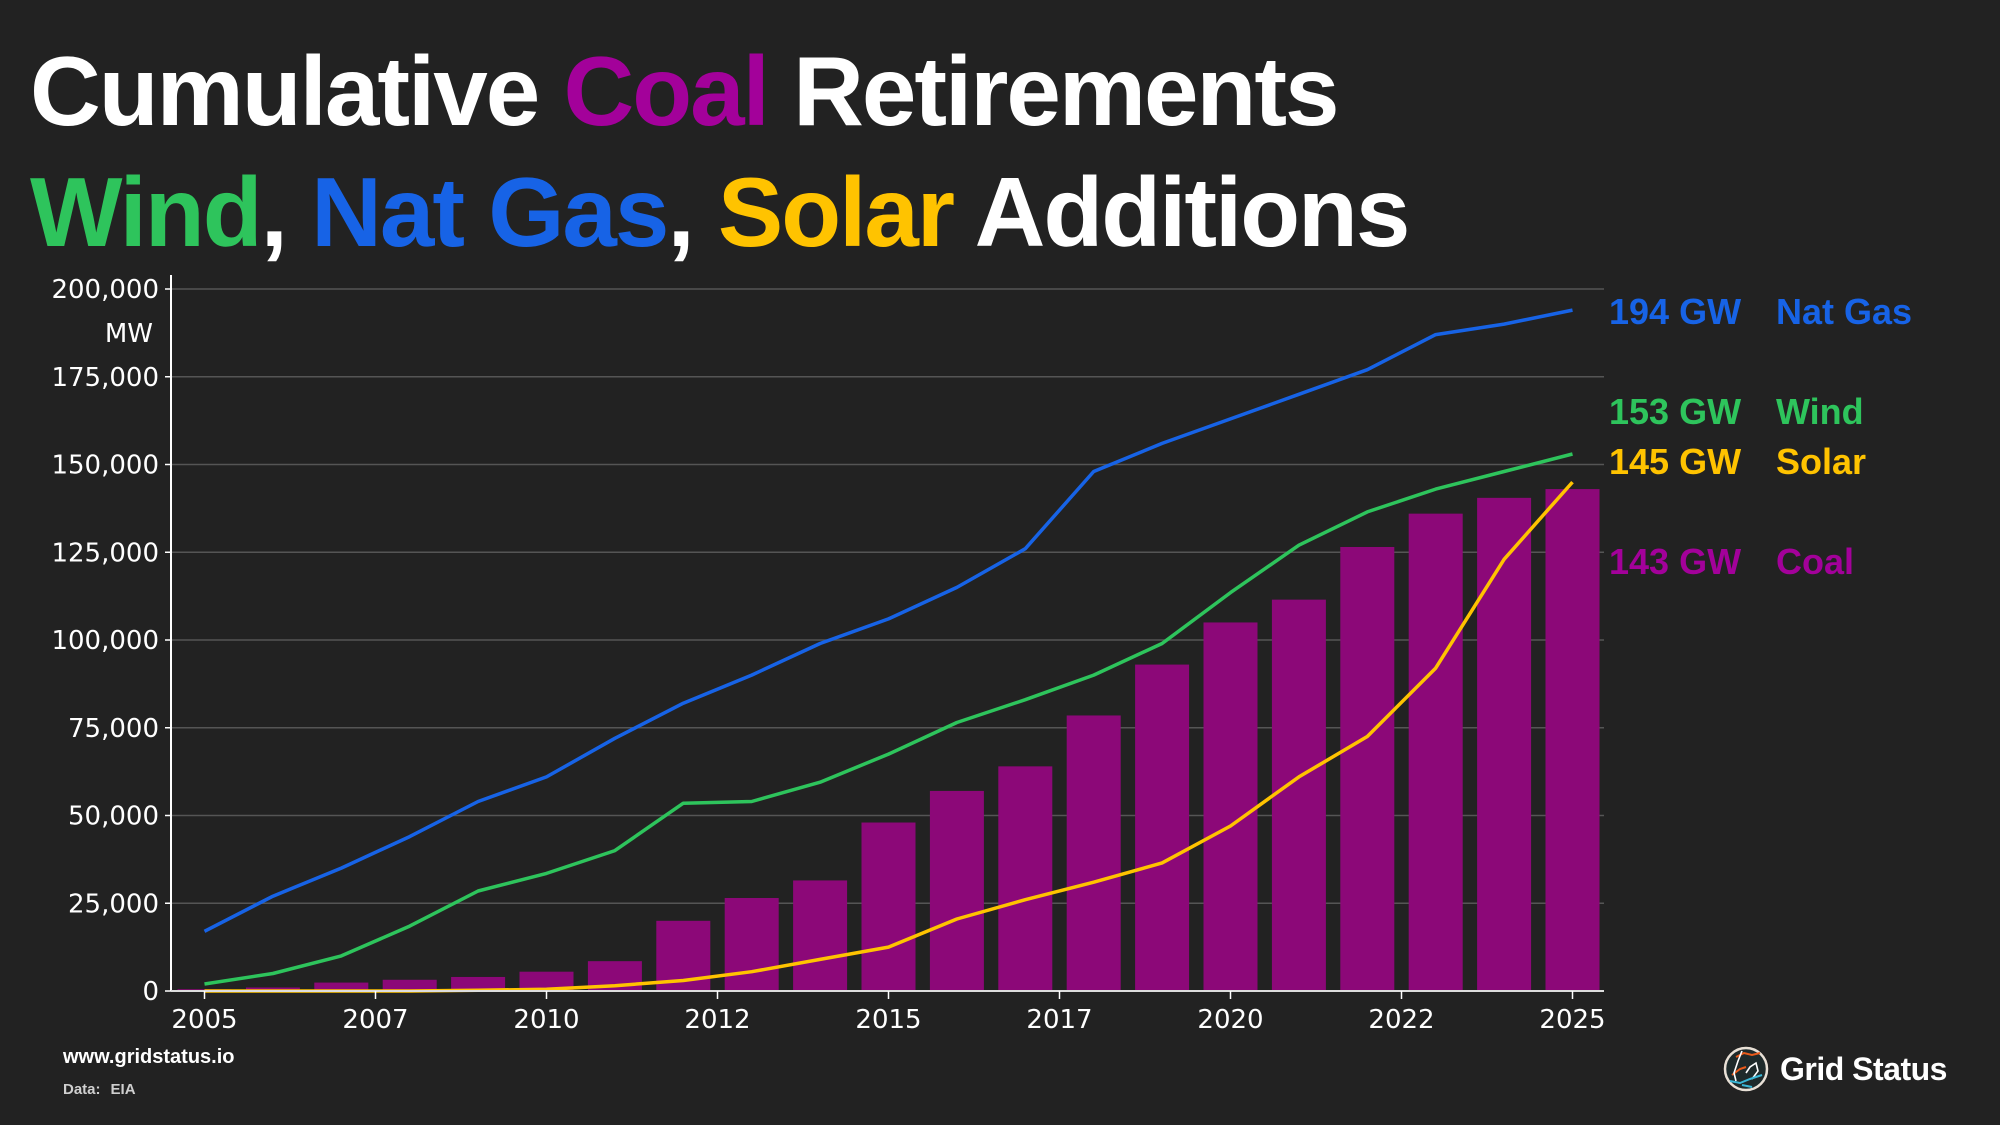 This screenshot has height=1125, width=2000. Describe the element at coordinates (105, 466) in the screenshot. I see `y-tick-label: 150,000` at that location.